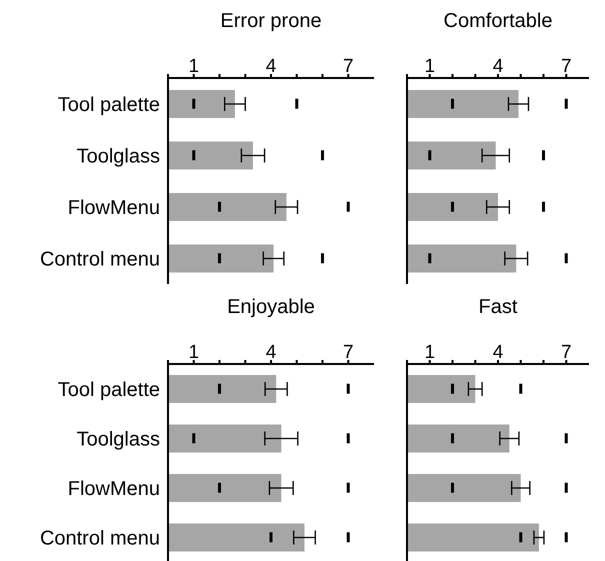 This screenshot has width=605, height=561. Describe the element at coordinates (498, 307) in the screenshot. I see `chart-title: Fast` at that location.